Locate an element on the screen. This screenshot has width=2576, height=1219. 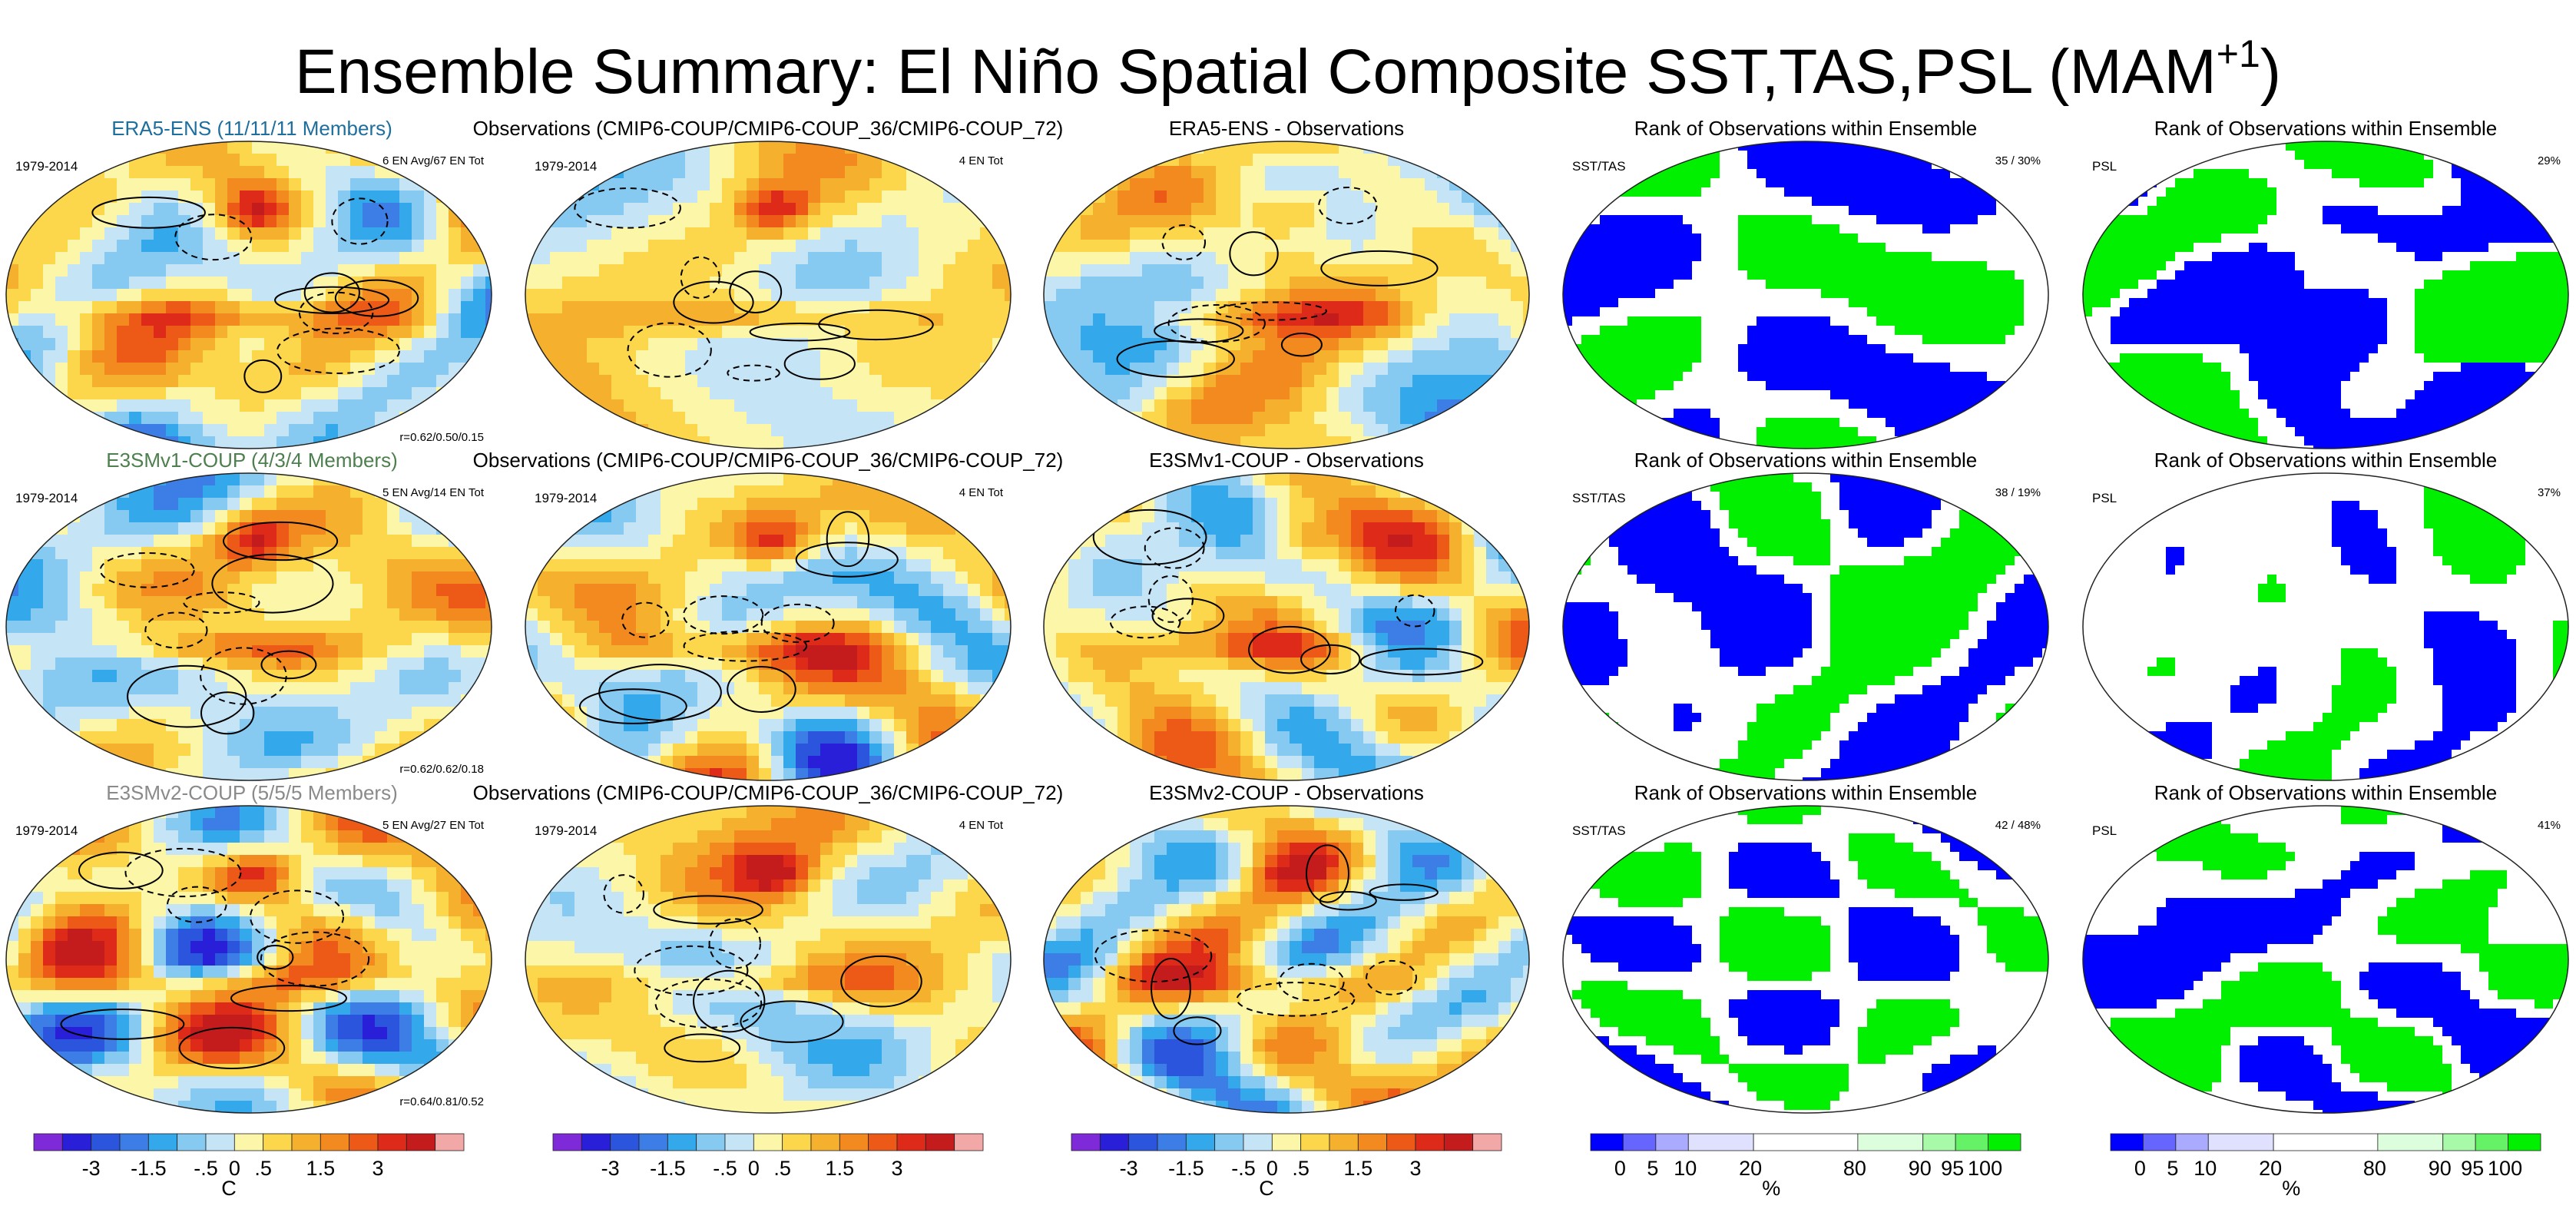
map-contour is located at coordinates (713, 302).